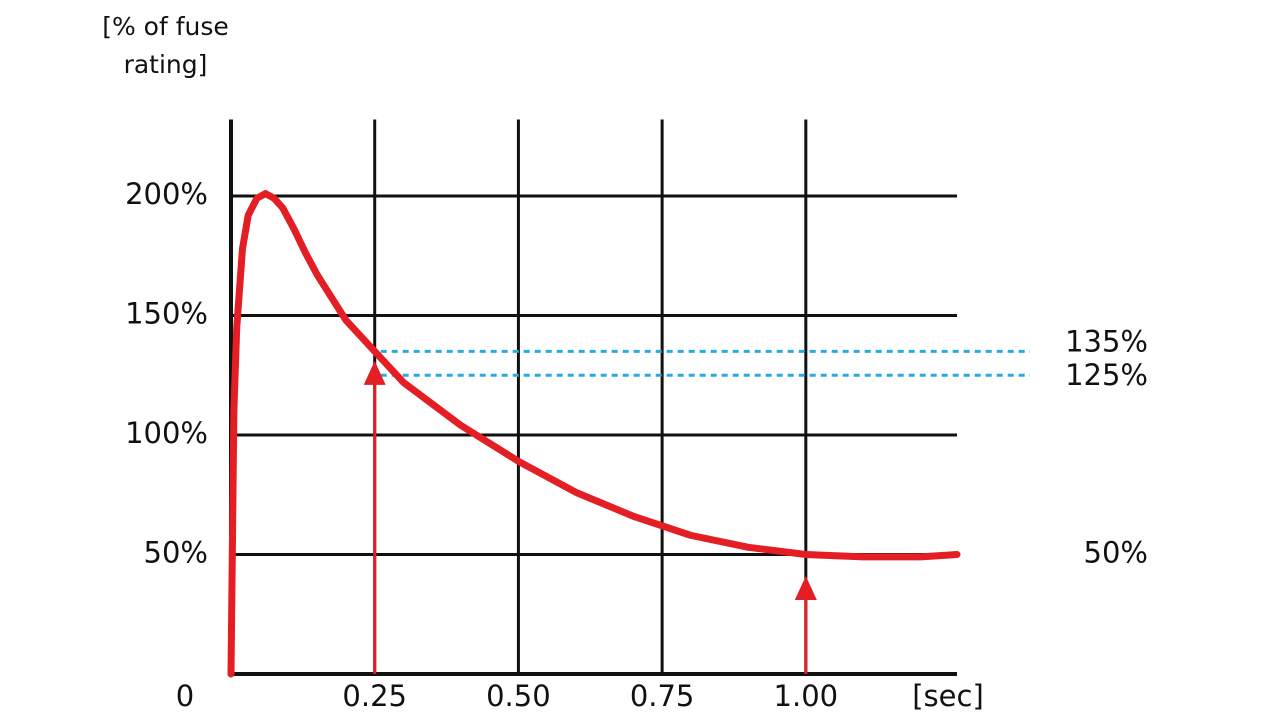 This screenshot has width=1280, height=723. I want to click on y-tick-label: 200%, so click(166, 194).